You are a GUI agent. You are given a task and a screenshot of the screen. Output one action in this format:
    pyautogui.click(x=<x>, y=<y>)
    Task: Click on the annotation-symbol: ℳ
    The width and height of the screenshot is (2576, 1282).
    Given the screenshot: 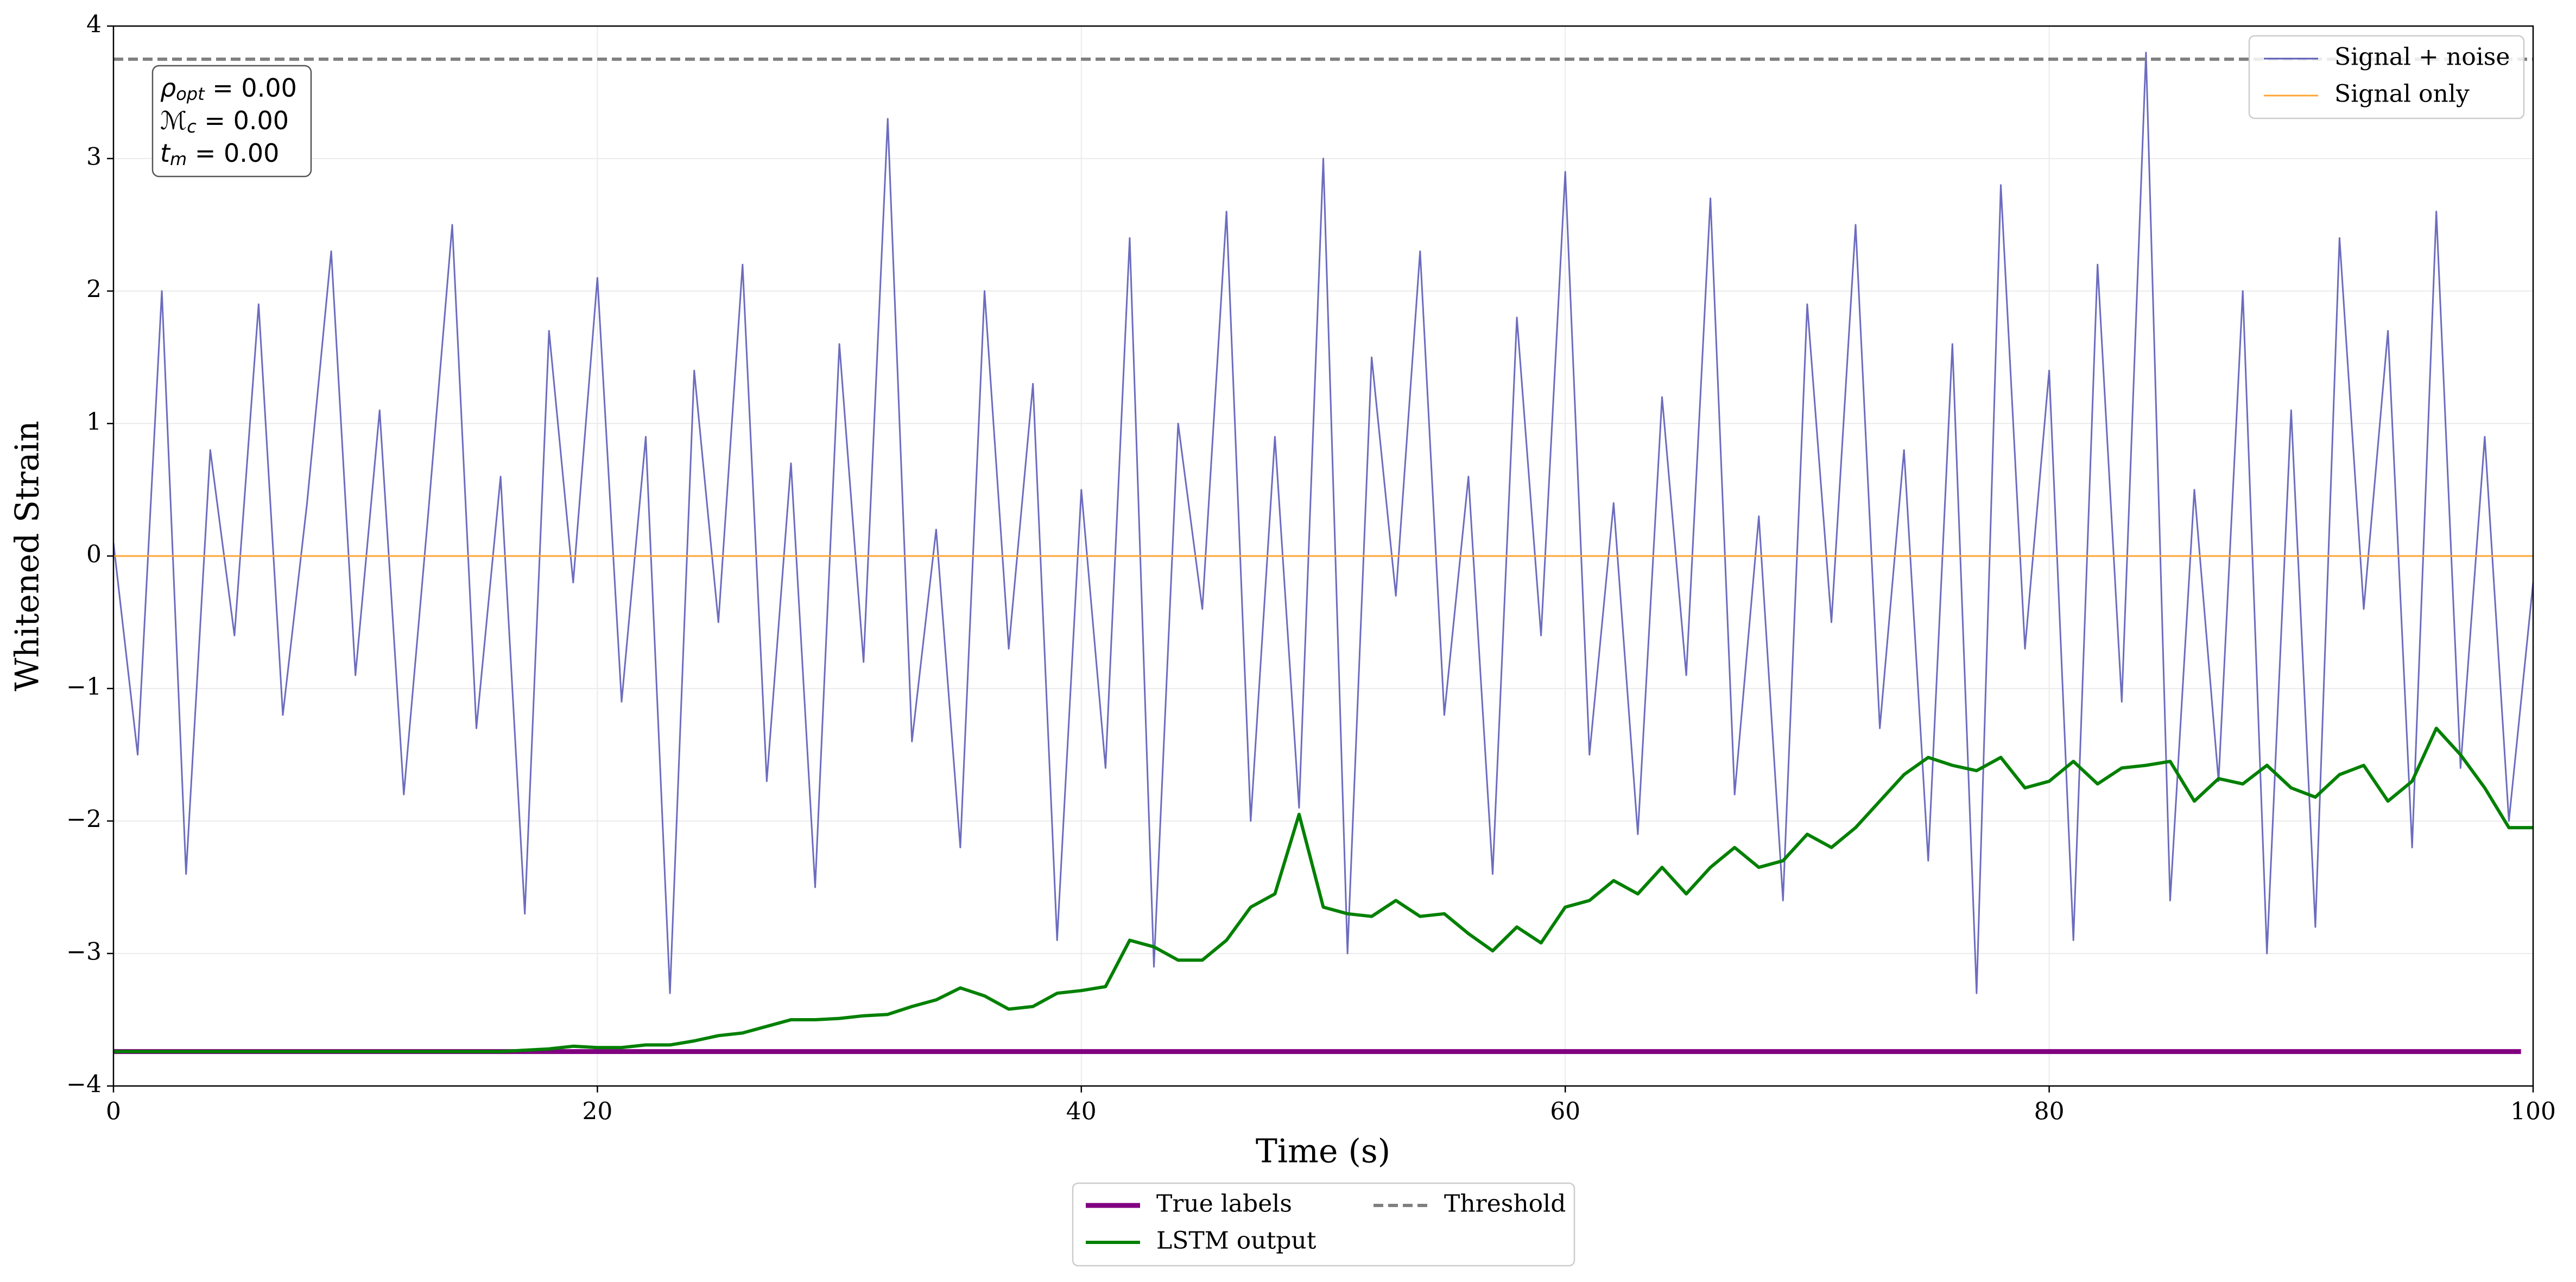 What is the action you would take?
    pyautogui.click(x=173, y=120)
    